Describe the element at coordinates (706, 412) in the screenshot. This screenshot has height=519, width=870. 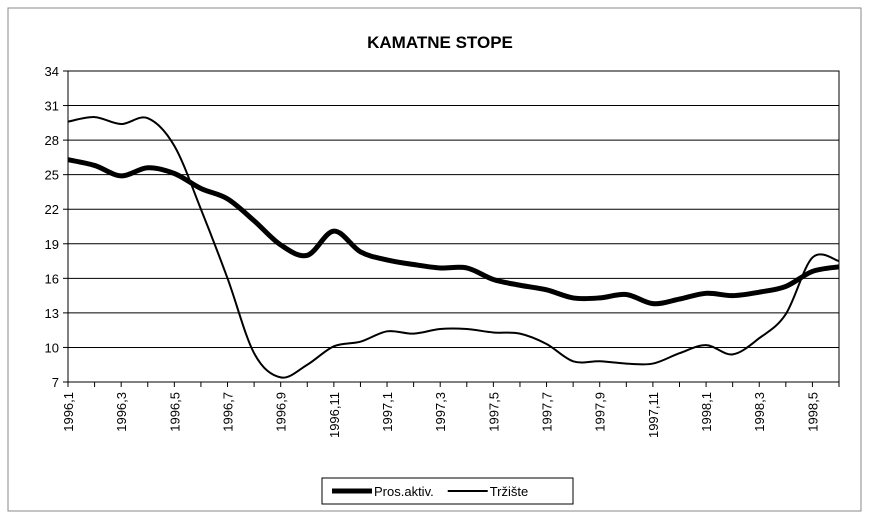
I see `x-tick-label: 1998,1` at that location.